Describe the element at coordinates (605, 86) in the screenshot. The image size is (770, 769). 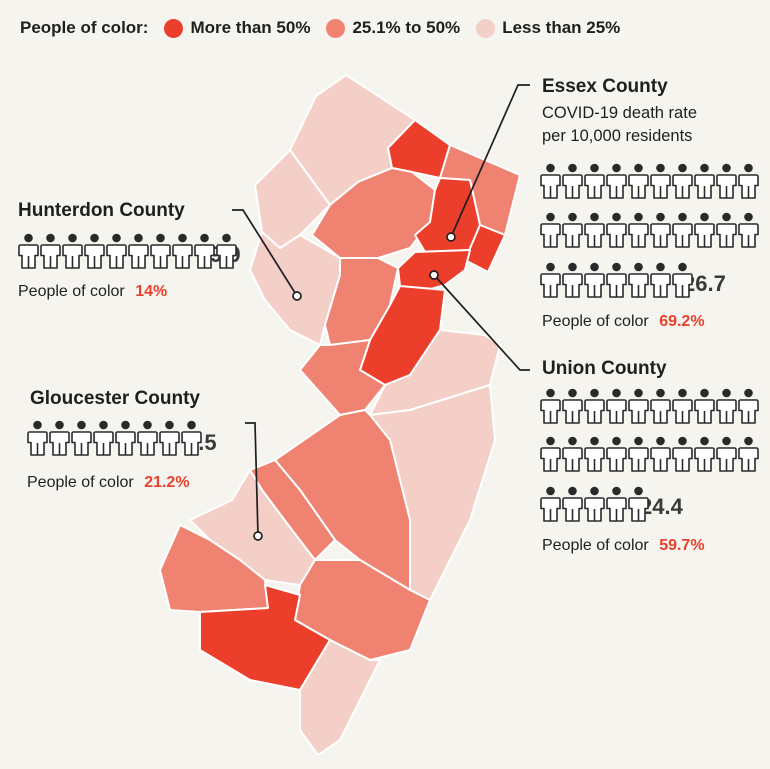
I see `essex-title: Essex County` at that location.